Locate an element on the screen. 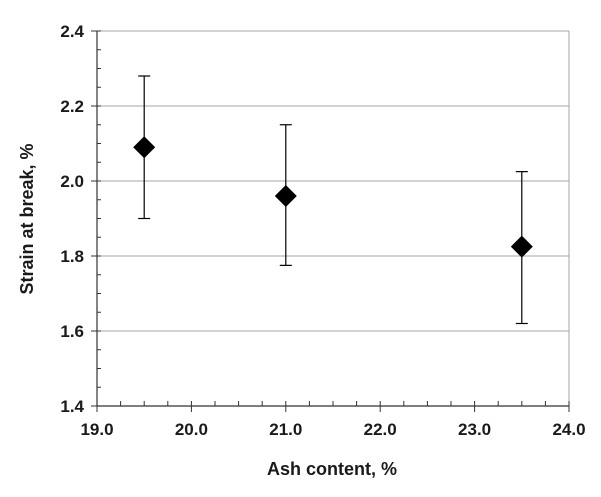 The width and height of the screenshot is (601, 497). y-tick-label: 2.0 is located at coordinates (72, 181).